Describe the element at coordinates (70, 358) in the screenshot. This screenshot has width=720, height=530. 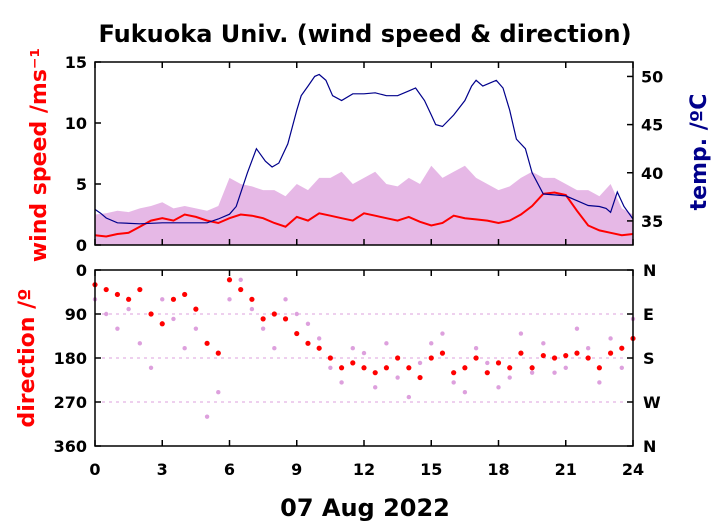
I see `direction-tick-label: 180` at that location.